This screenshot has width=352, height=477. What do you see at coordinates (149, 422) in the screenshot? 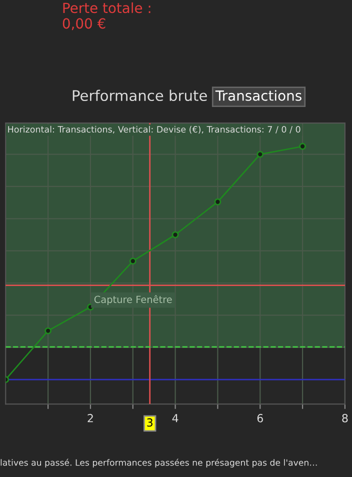
I see `ref-line-label: 3` at bounding box center [149, 422].